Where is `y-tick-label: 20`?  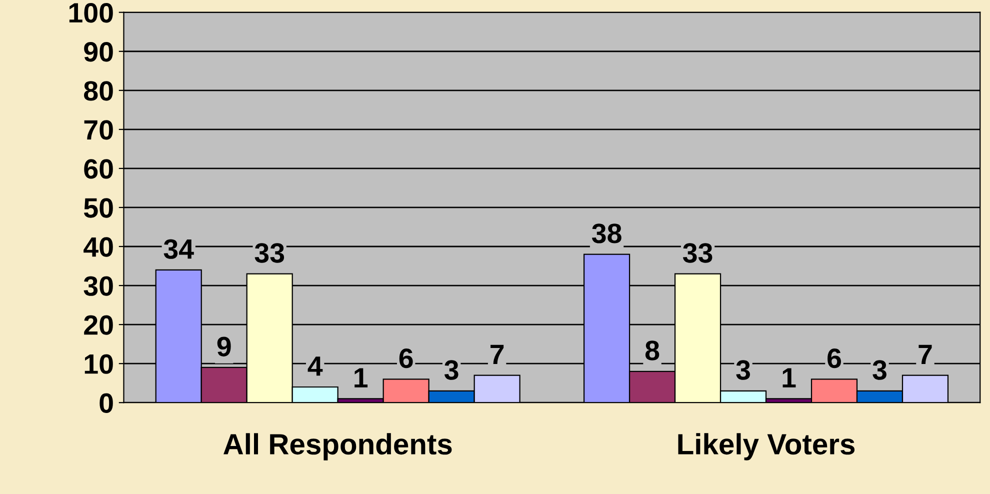 y-tick-label: 20 is located at coordinates (98, 325).